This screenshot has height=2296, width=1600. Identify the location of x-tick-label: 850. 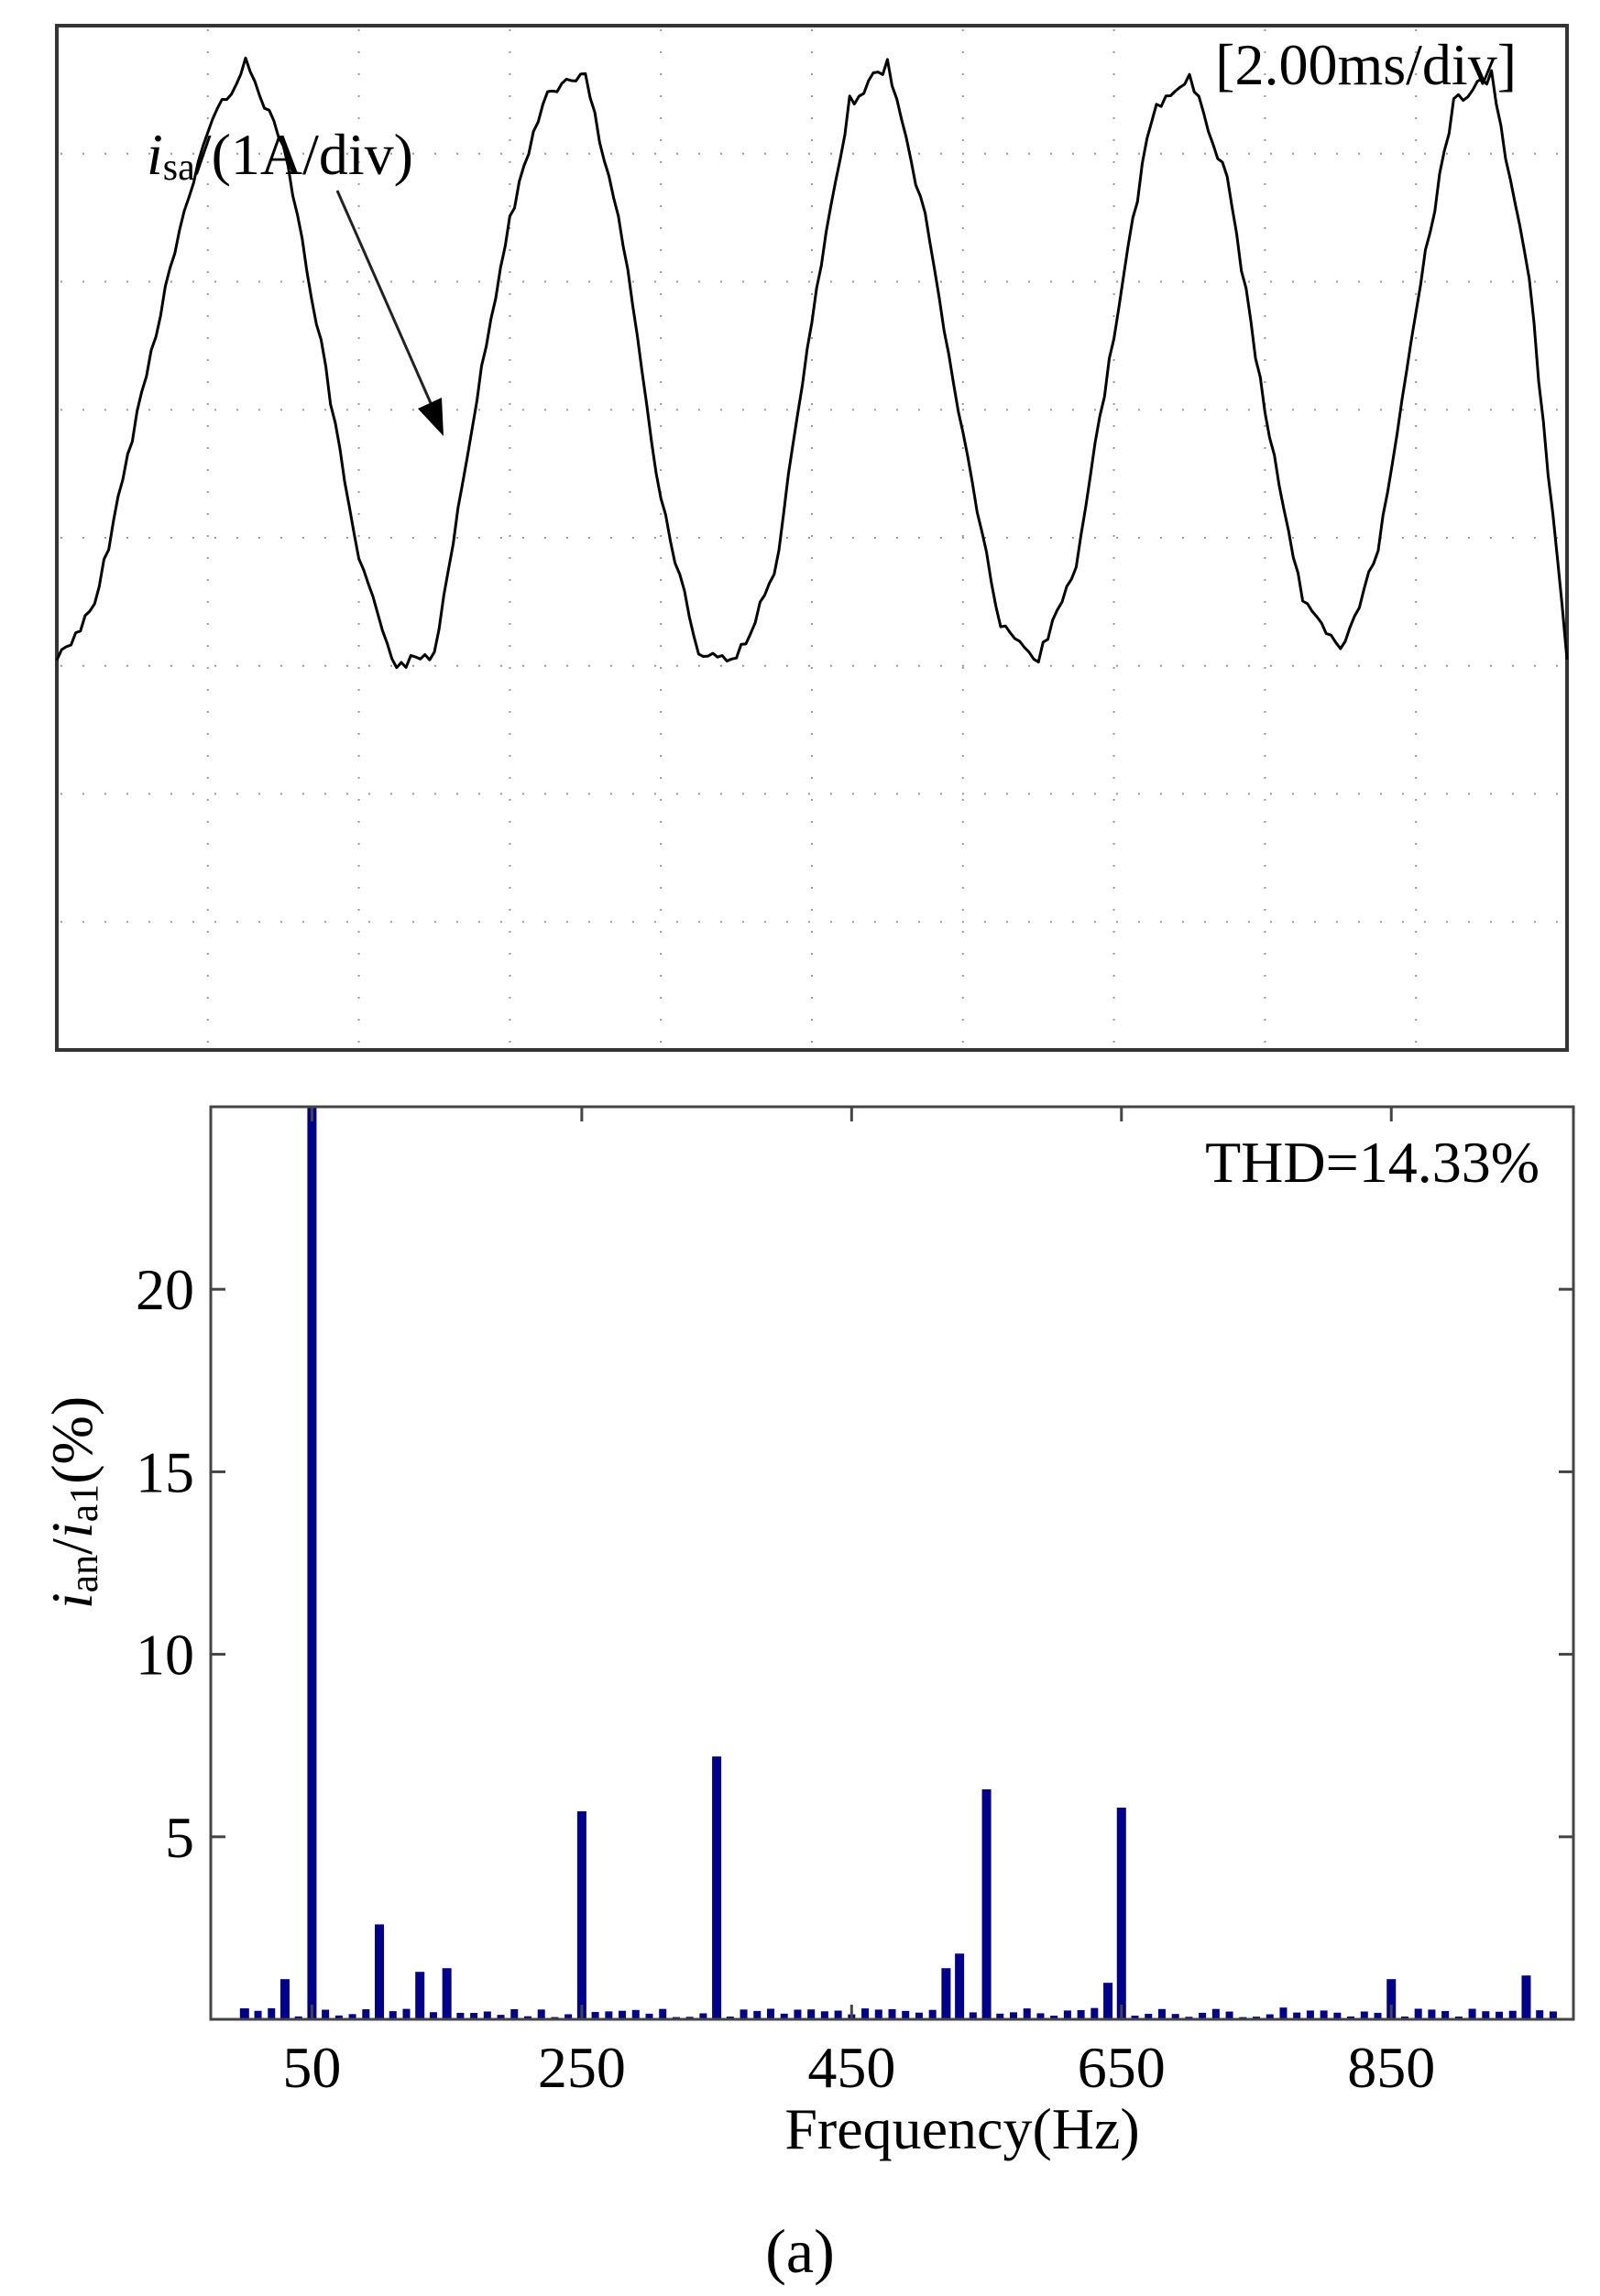
(1391, 2067).